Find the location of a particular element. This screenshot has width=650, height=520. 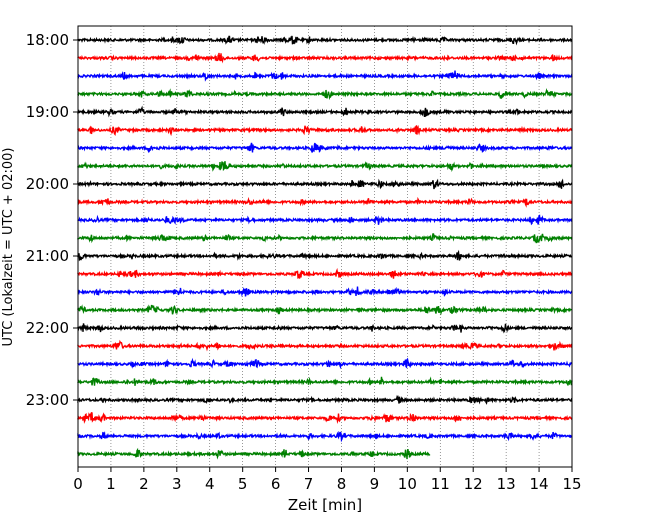

x-axis-ticks: 0 1 2 3 4 5 6 7 8 9 10 11 12 13 14 15 is located at coordinates (327, 480).